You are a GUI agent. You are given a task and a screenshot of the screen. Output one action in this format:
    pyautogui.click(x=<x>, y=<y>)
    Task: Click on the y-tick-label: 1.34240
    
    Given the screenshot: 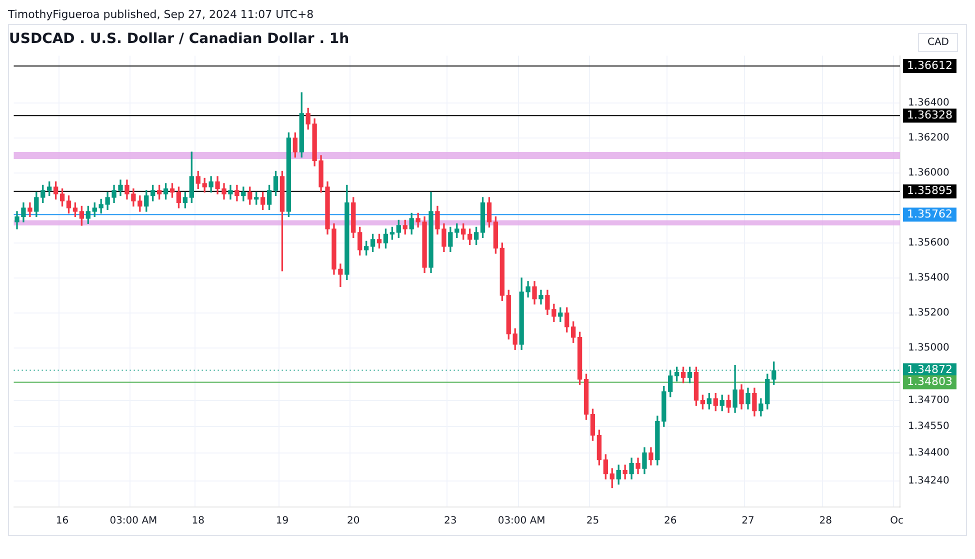 What is the action you would take?
    pyautogui.click(x=929, y=480)
    